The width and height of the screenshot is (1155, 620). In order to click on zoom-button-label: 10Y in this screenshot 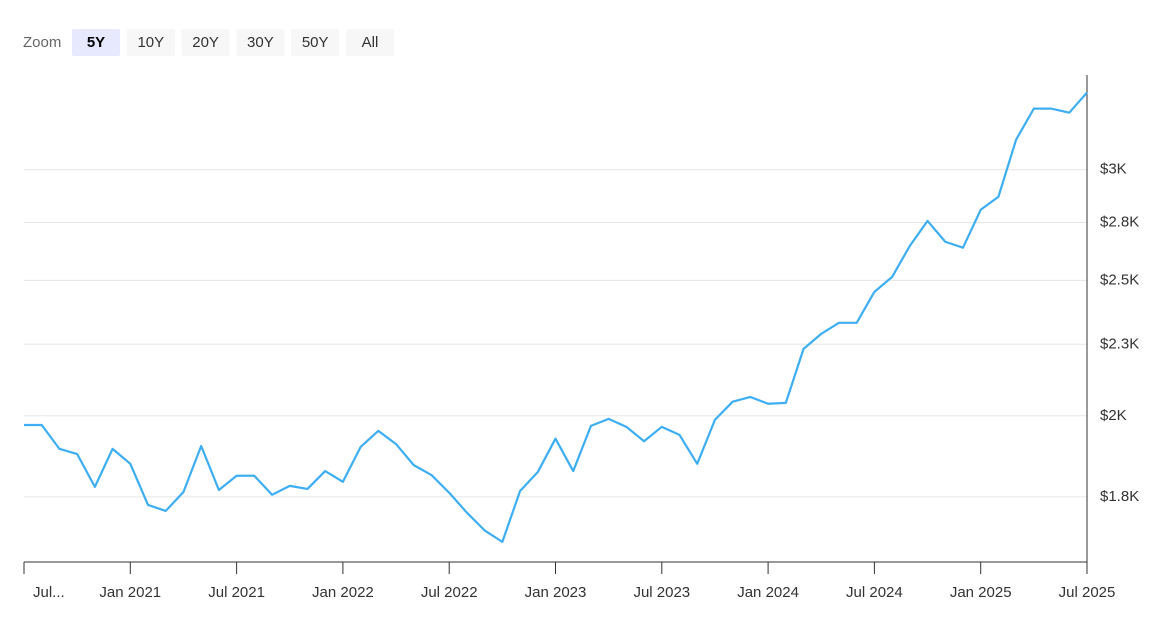, I will do `click(150, 42)`.